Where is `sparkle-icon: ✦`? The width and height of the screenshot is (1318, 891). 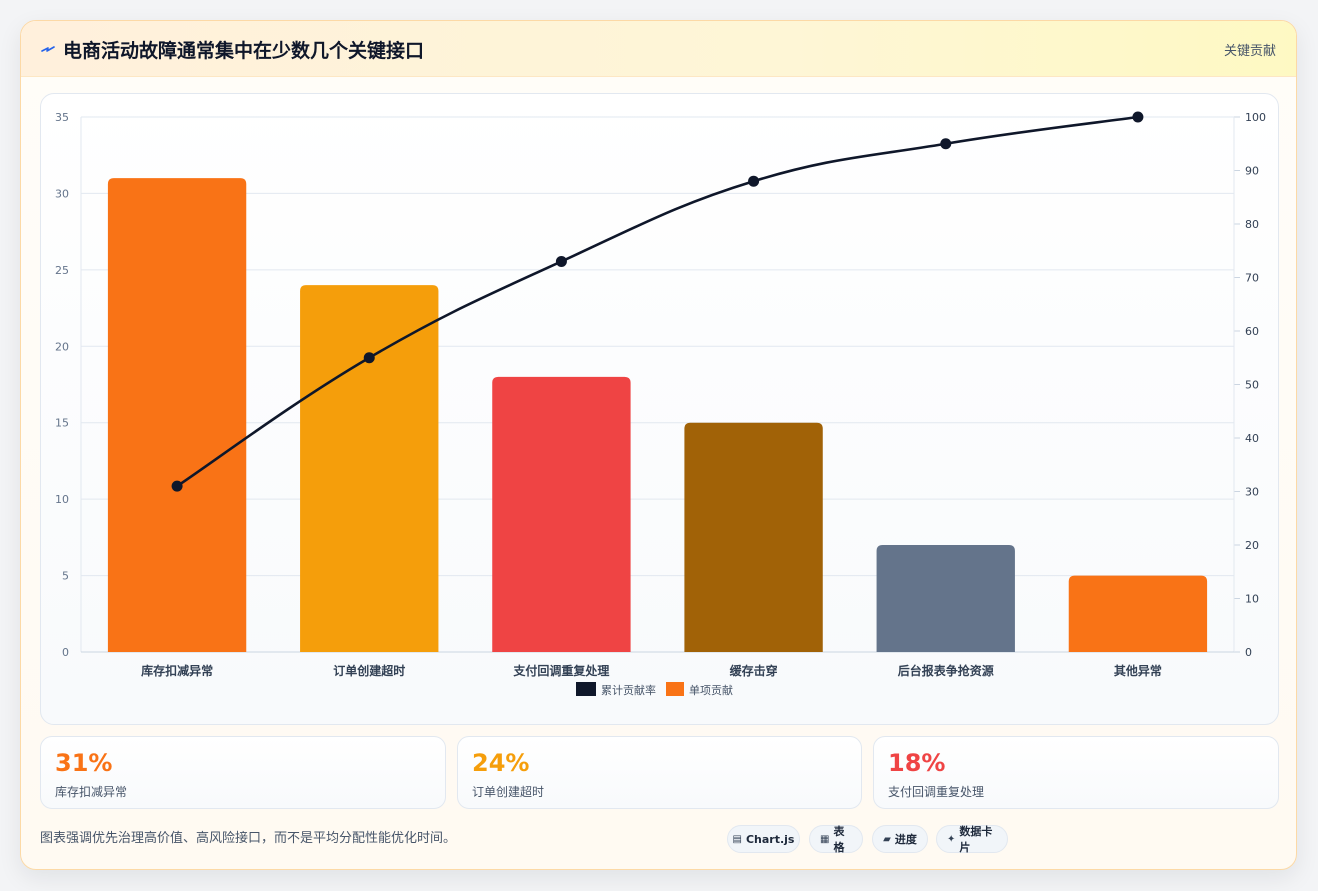
sparkle-icon: ✦ is located at coordinates (951, 839).